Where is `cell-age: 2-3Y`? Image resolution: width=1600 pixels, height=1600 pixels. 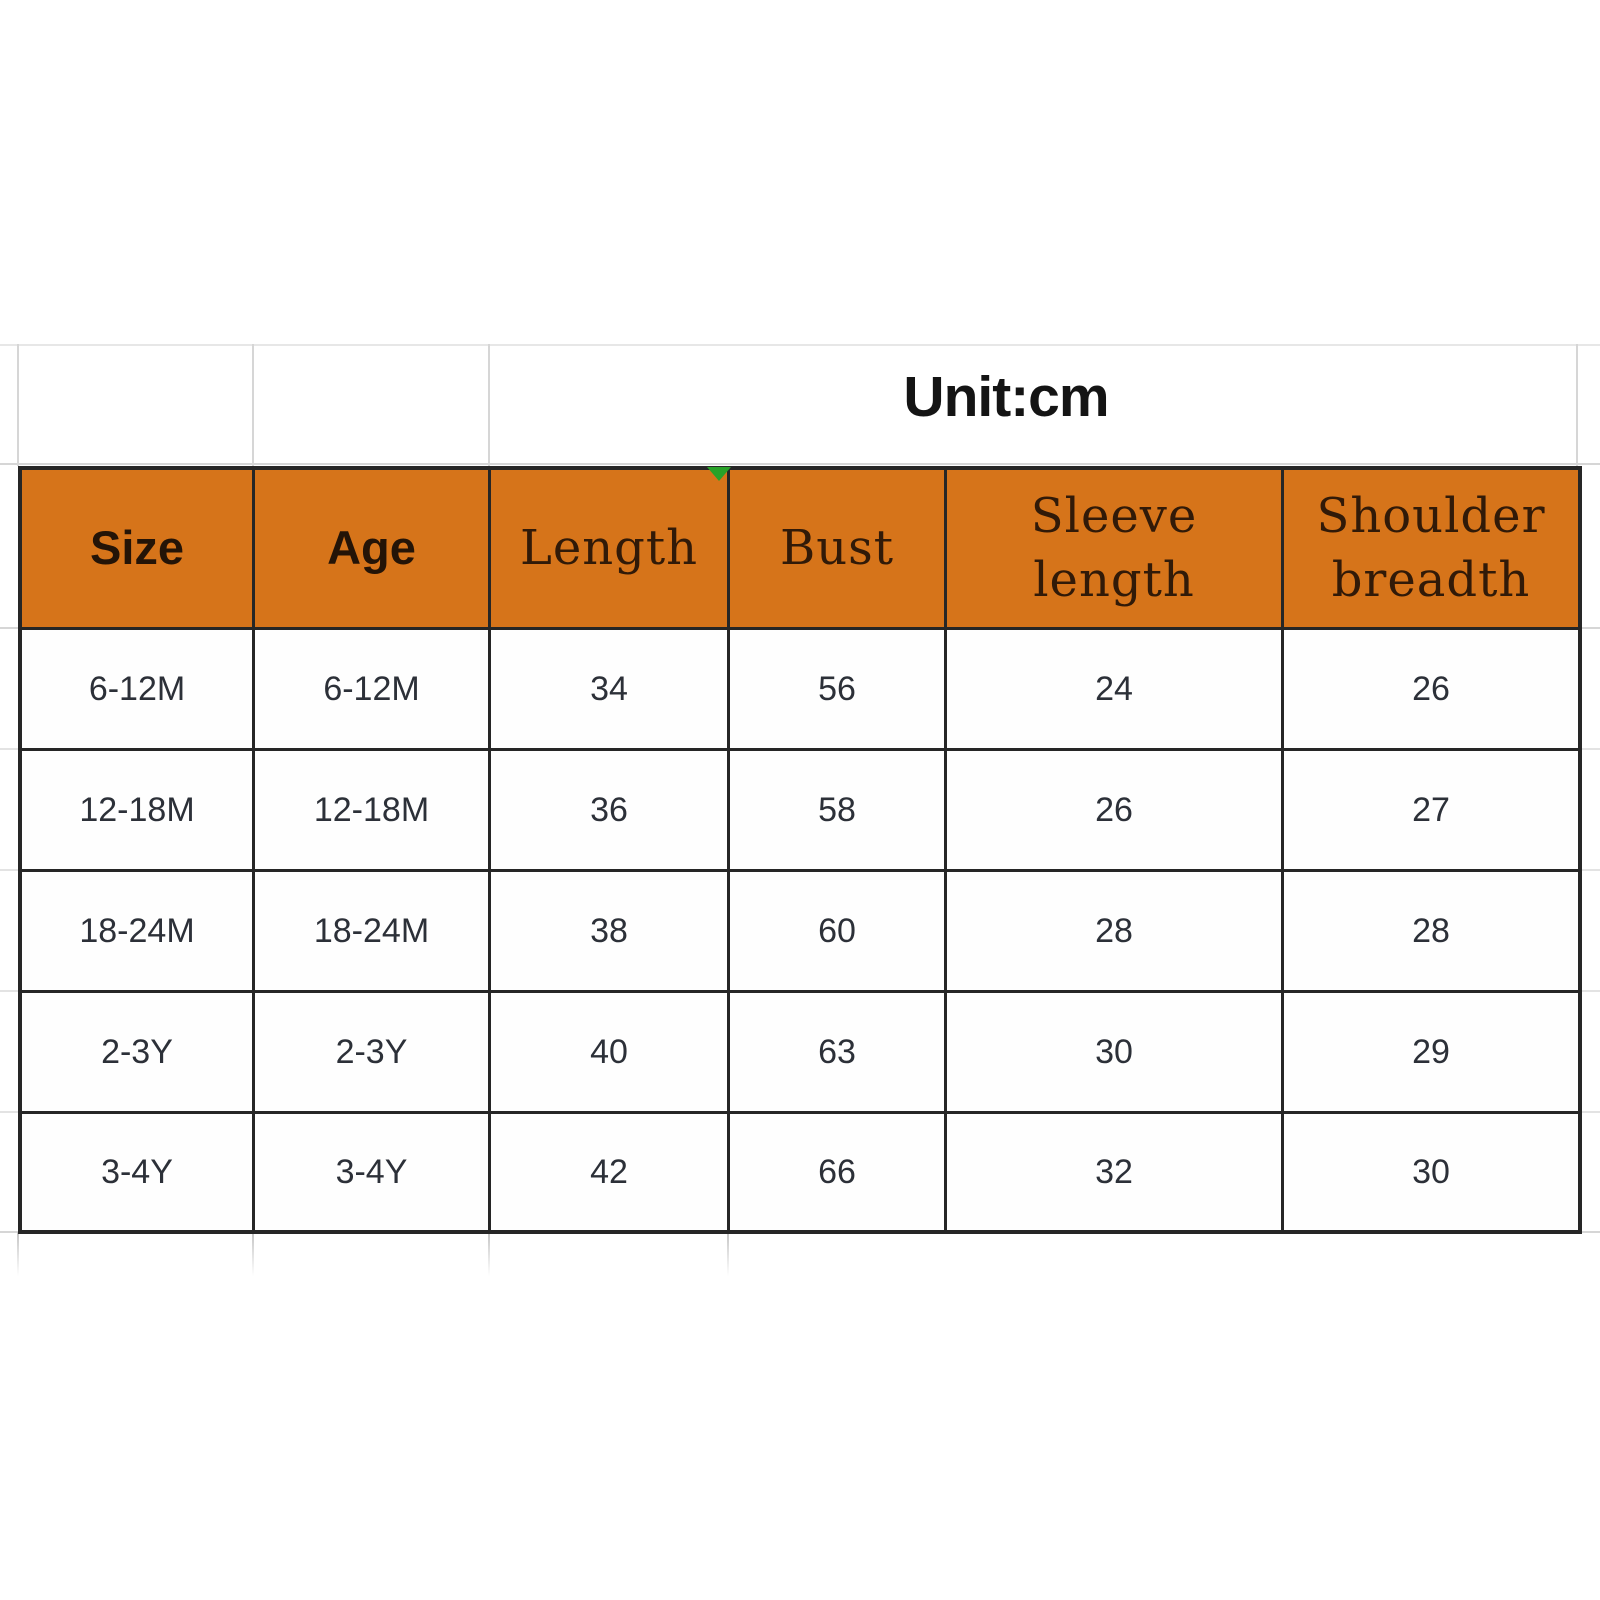
cell-age: 2-3Y is located at coordinates (371, 1052).